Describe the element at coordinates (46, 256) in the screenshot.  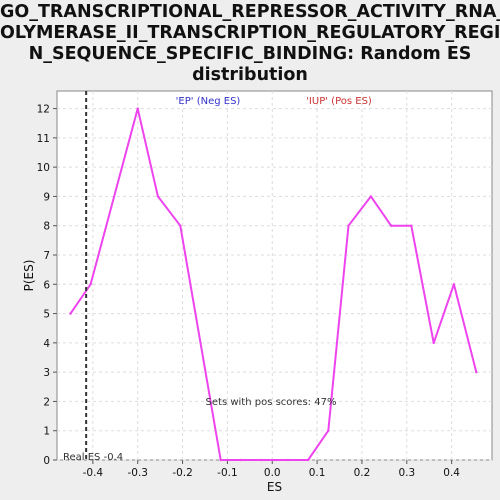
I see `y-tick-label: 7` at that location.